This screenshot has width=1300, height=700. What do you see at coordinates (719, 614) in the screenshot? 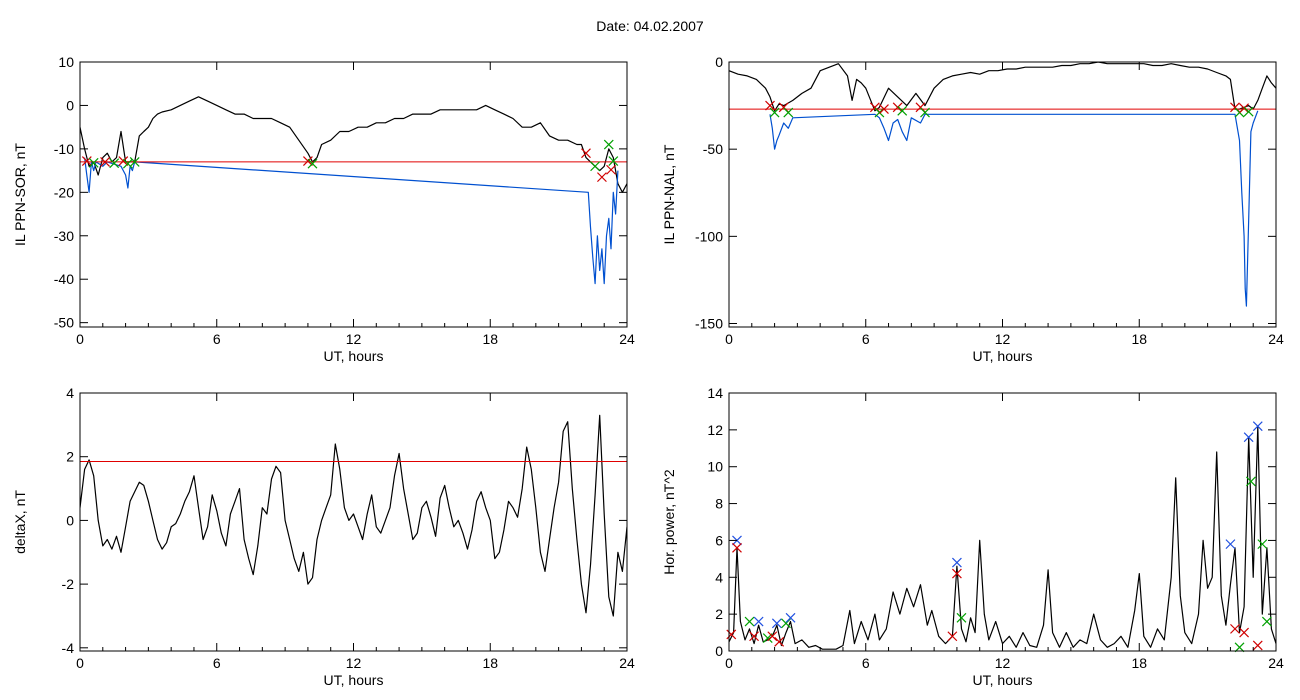
I see `chart-4-ytick-label: 2` at bounding box center [719, 614].